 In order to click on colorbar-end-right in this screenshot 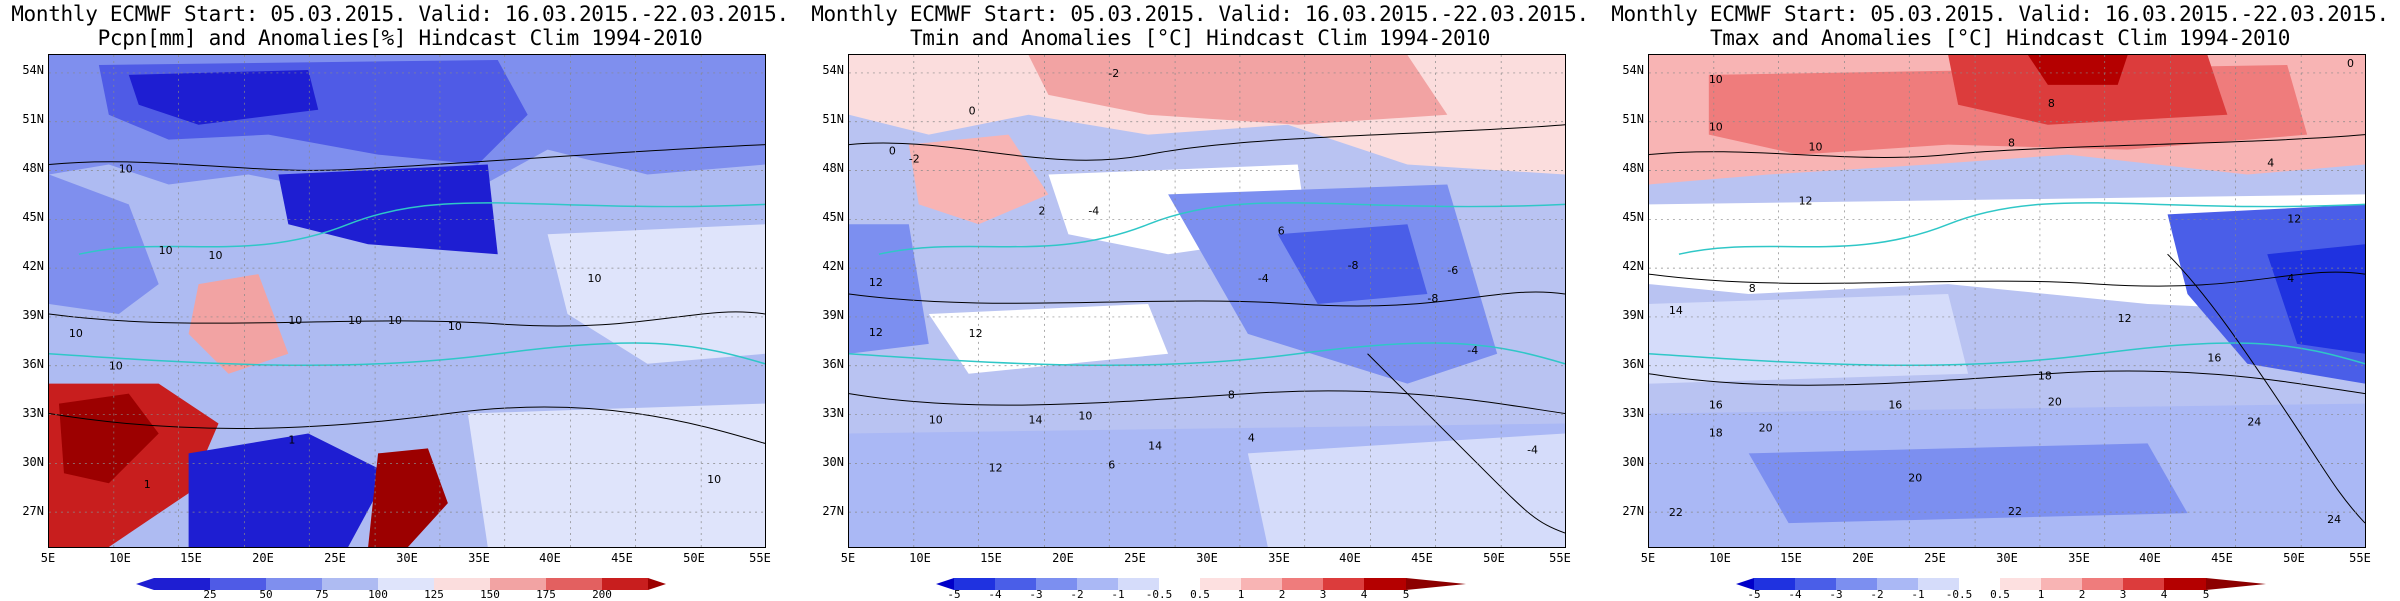, I will do `click(1436, 584)`.